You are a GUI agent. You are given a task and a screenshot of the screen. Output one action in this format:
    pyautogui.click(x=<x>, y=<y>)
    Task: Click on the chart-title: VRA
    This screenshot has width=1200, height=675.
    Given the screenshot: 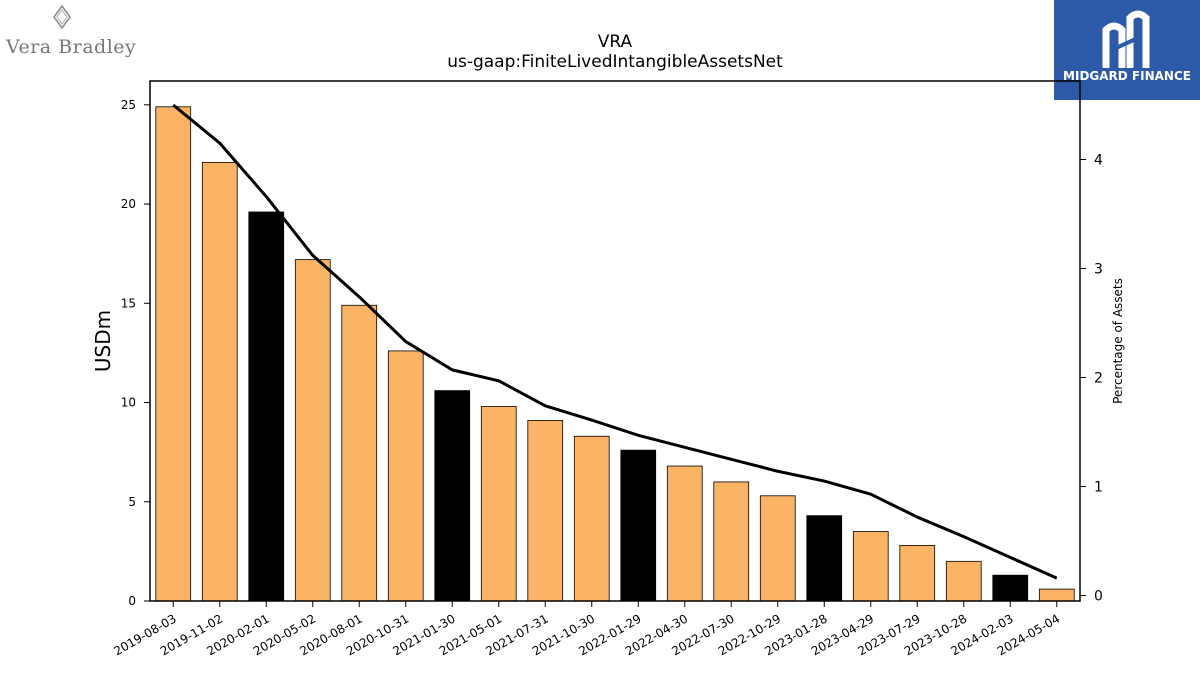 What is the action you would take?
    pyautogui.click(x=615, y=42)
    